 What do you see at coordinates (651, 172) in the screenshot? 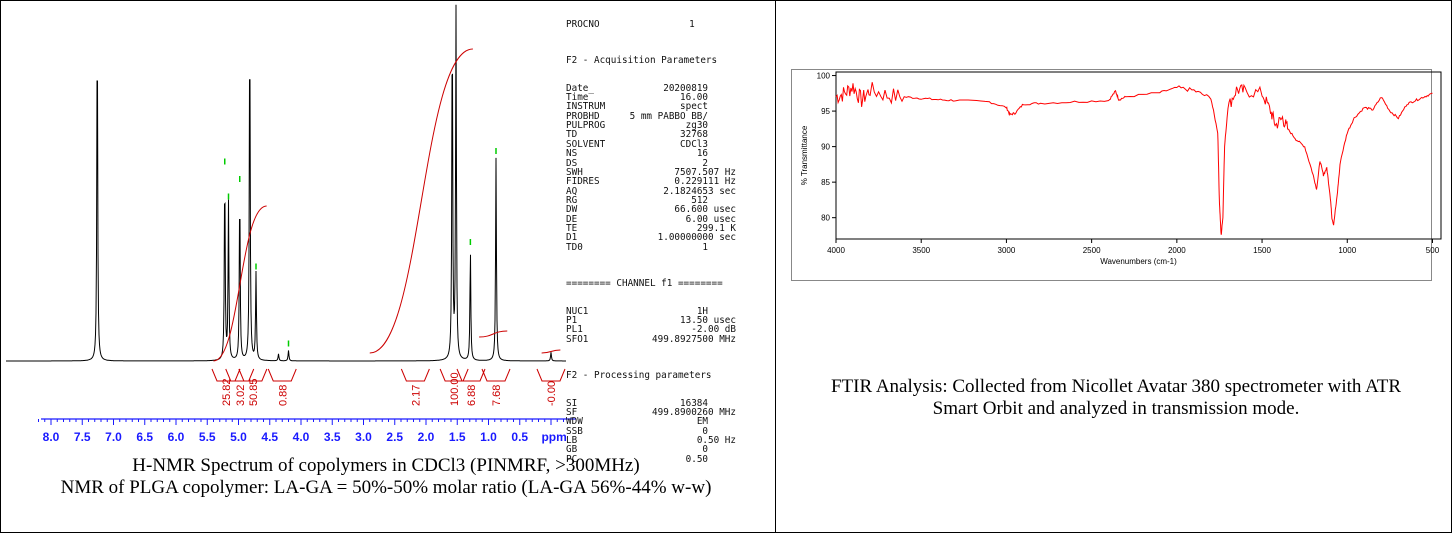
I see `acq-param-swh: SWH 7507.507 Hz` at bounding box center [651, 172].